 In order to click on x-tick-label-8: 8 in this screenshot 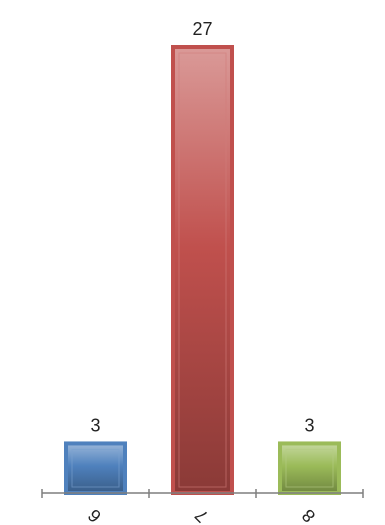, I will do `click(308, 515)`.